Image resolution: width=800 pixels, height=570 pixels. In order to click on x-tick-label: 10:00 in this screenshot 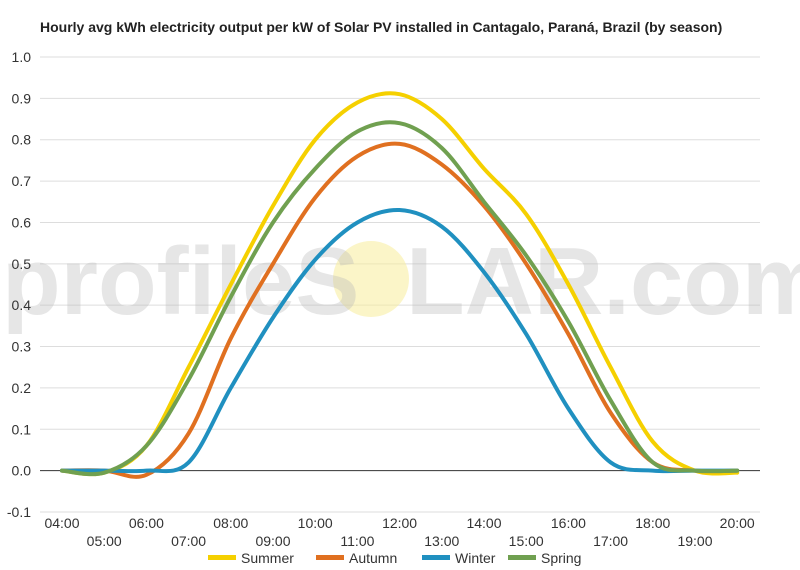, I will do `click(315, 523)`.